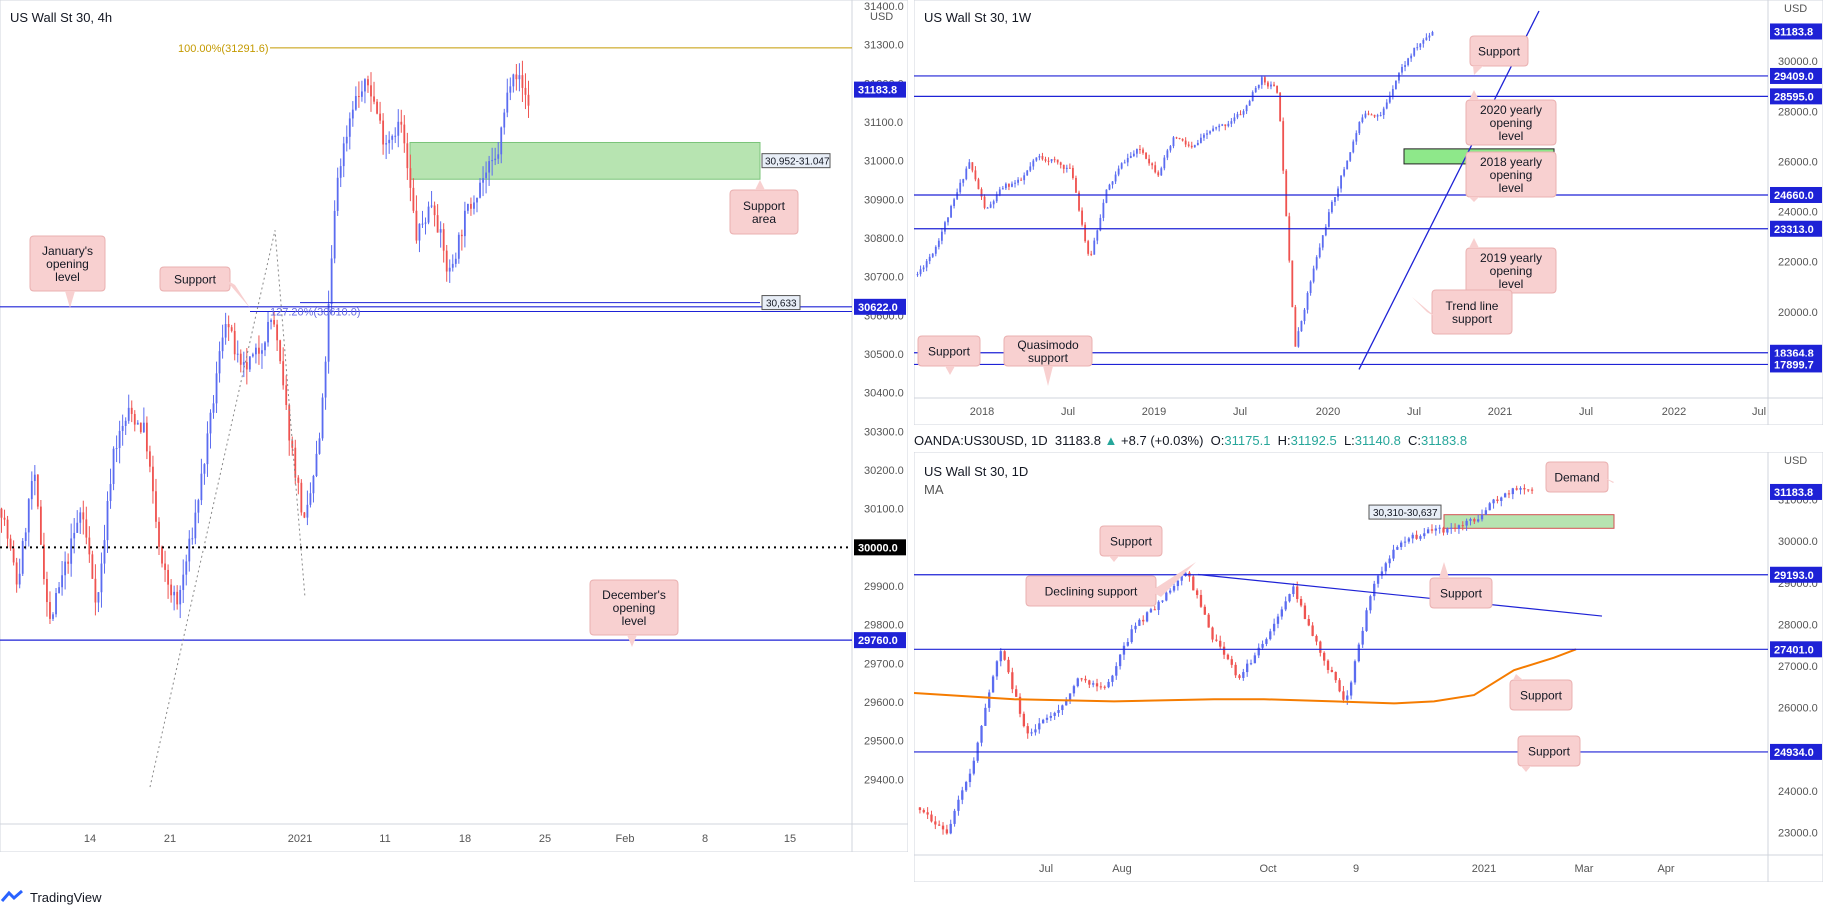 This screenshot has width=1823, height=910. What do you see at coordinates (1549, 753) in the screenshot?
I see `d1-callout-support4: Support` at bounding box center [1549, 753].